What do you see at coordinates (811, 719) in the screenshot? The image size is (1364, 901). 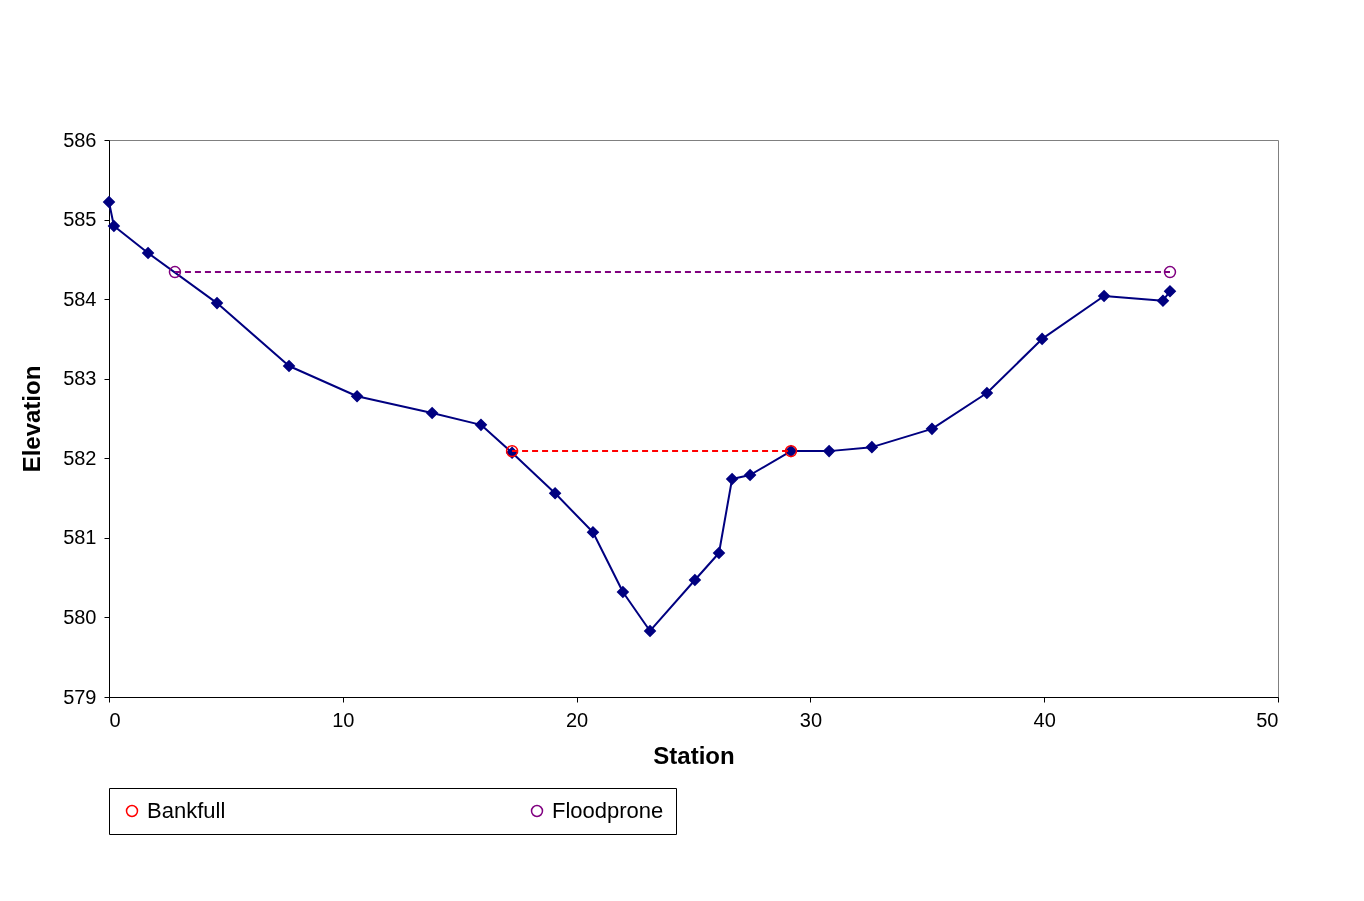 I see `x-tick-label: 30` at bounding box center [811, 719].